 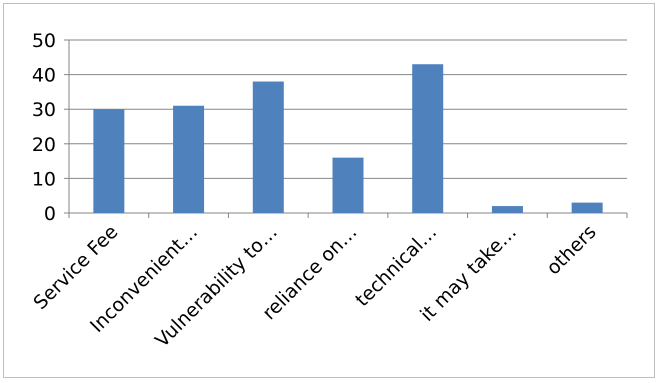 What do you see at coordinates (44, 179) in the screenshot?
I see `y-tick-label: 10` at bounding box center [44, 179].